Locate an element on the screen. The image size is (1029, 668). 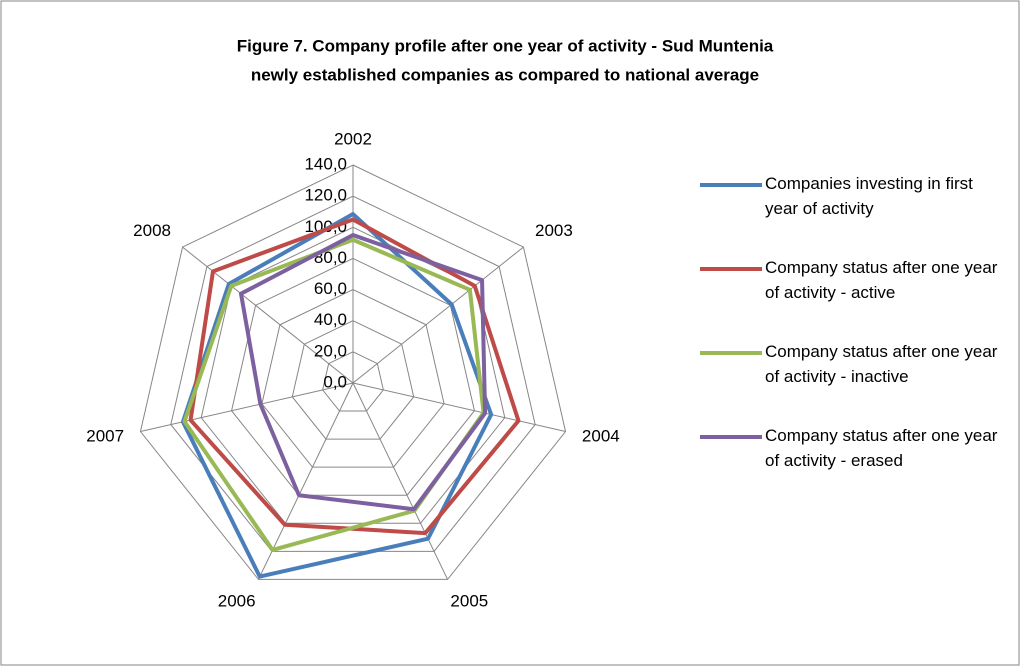
category-label: 2003 is located at coordinates (554, 230).